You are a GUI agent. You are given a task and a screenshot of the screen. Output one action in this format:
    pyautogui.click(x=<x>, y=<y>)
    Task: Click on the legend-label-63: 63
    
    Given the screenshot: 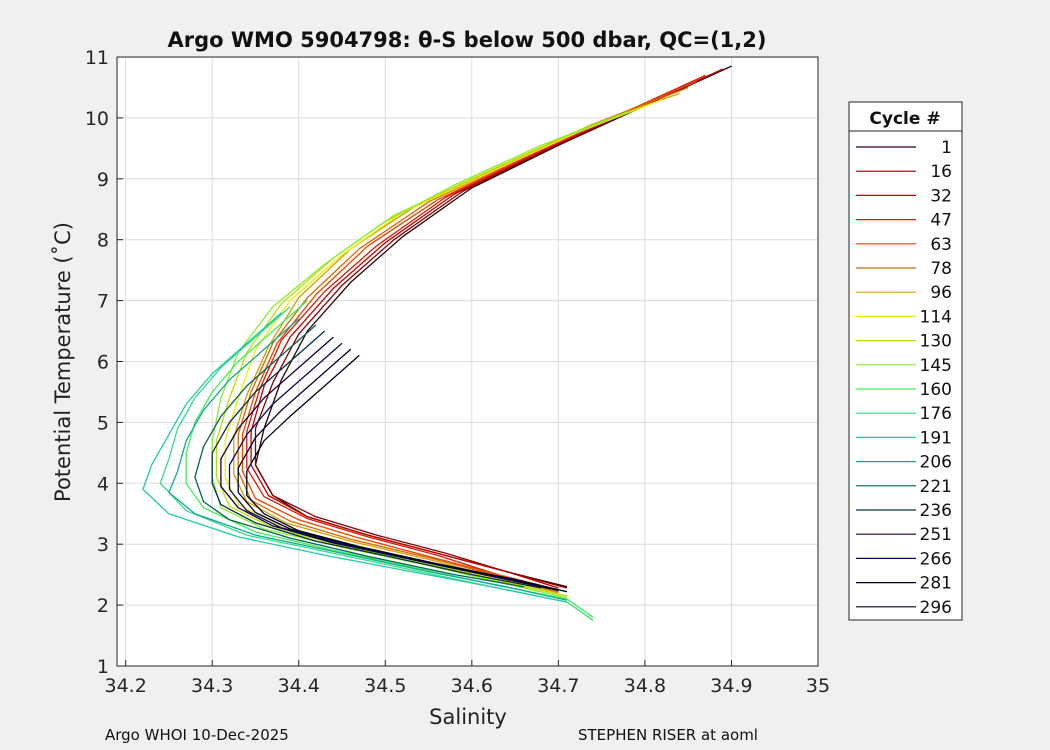 What is the action you would take?
    pyautogui.click(x=941, y=245)
    